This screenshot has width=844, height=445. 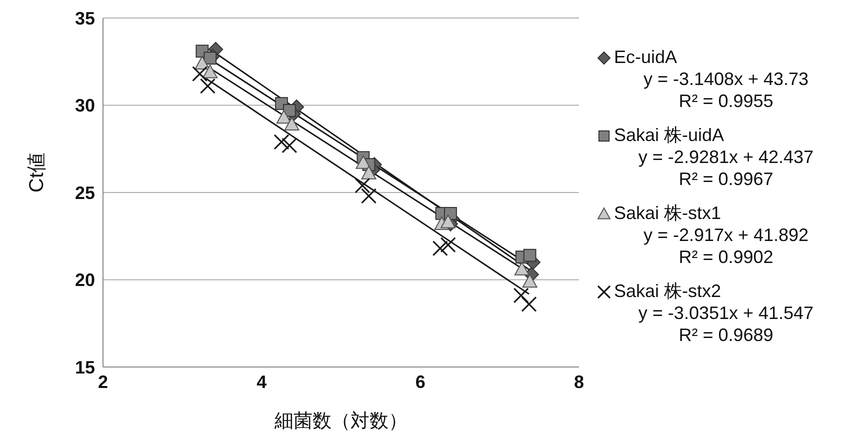 I want to click on y-tick-label: 25, so click(x=84, y=192).